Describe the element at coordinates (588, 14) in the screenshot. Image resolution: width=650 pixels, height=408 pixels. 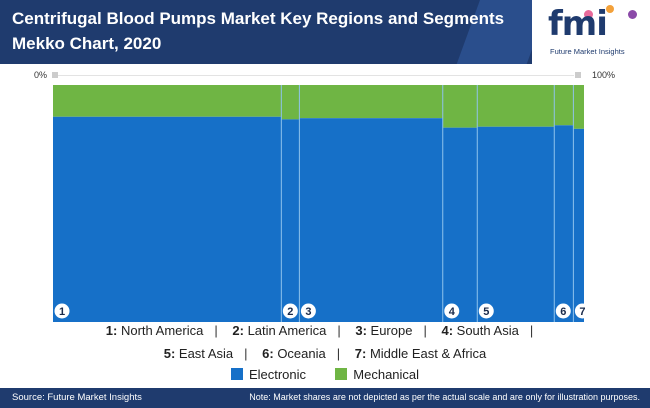
I see `logo-dot-pink` at that location.